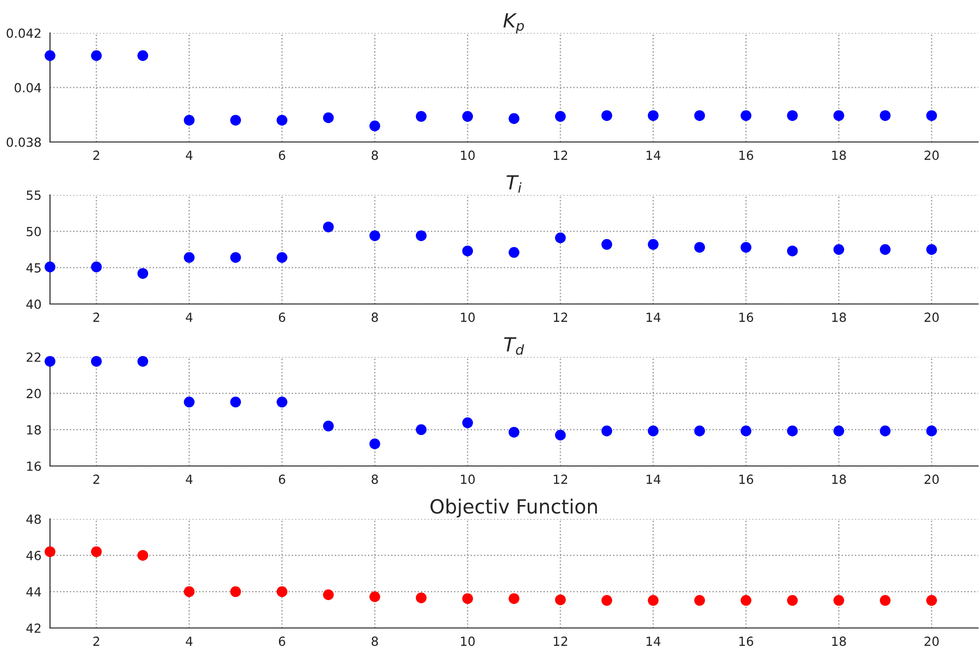 This screenshot has width=979, height=653. Describe the element at coordinates (33, 357) in the screenshot. I see `y-tick-label: 22` at that location.